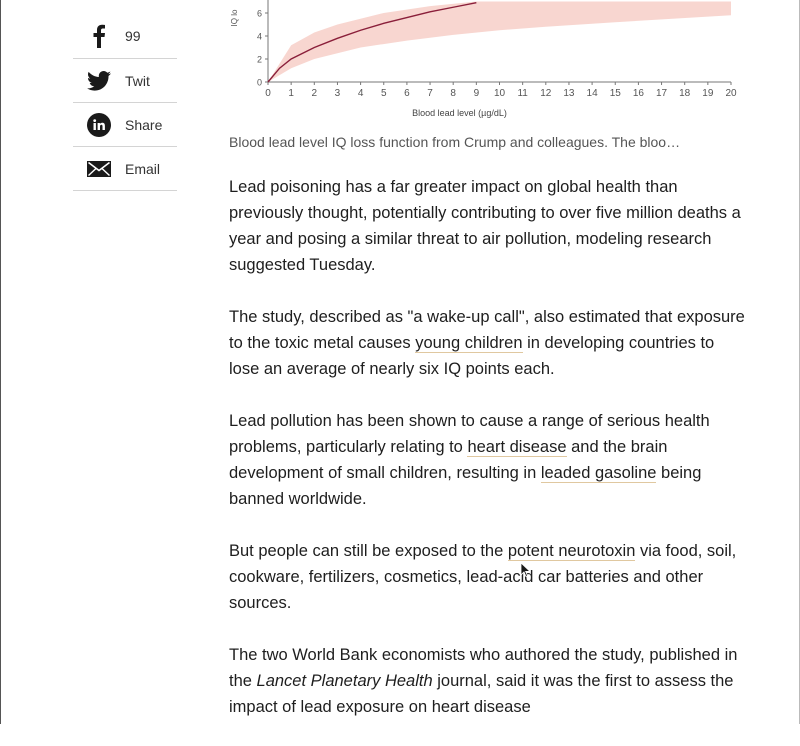 The width and height of the screenshot is (800, 746). Describe the element at coordinates (708, 93) in the screenshot. I see `x-tick-label: 19` at that location.